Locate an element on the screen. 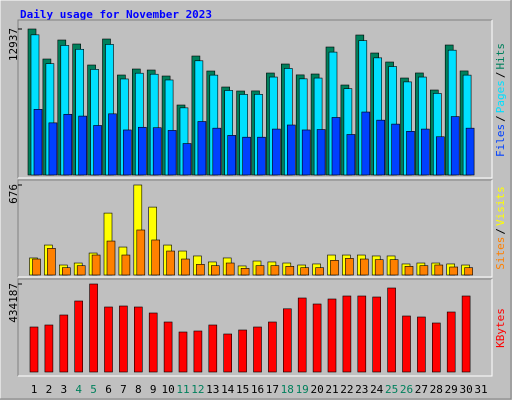  y-tick-label: 12937 is located at coordinates (13, 44).